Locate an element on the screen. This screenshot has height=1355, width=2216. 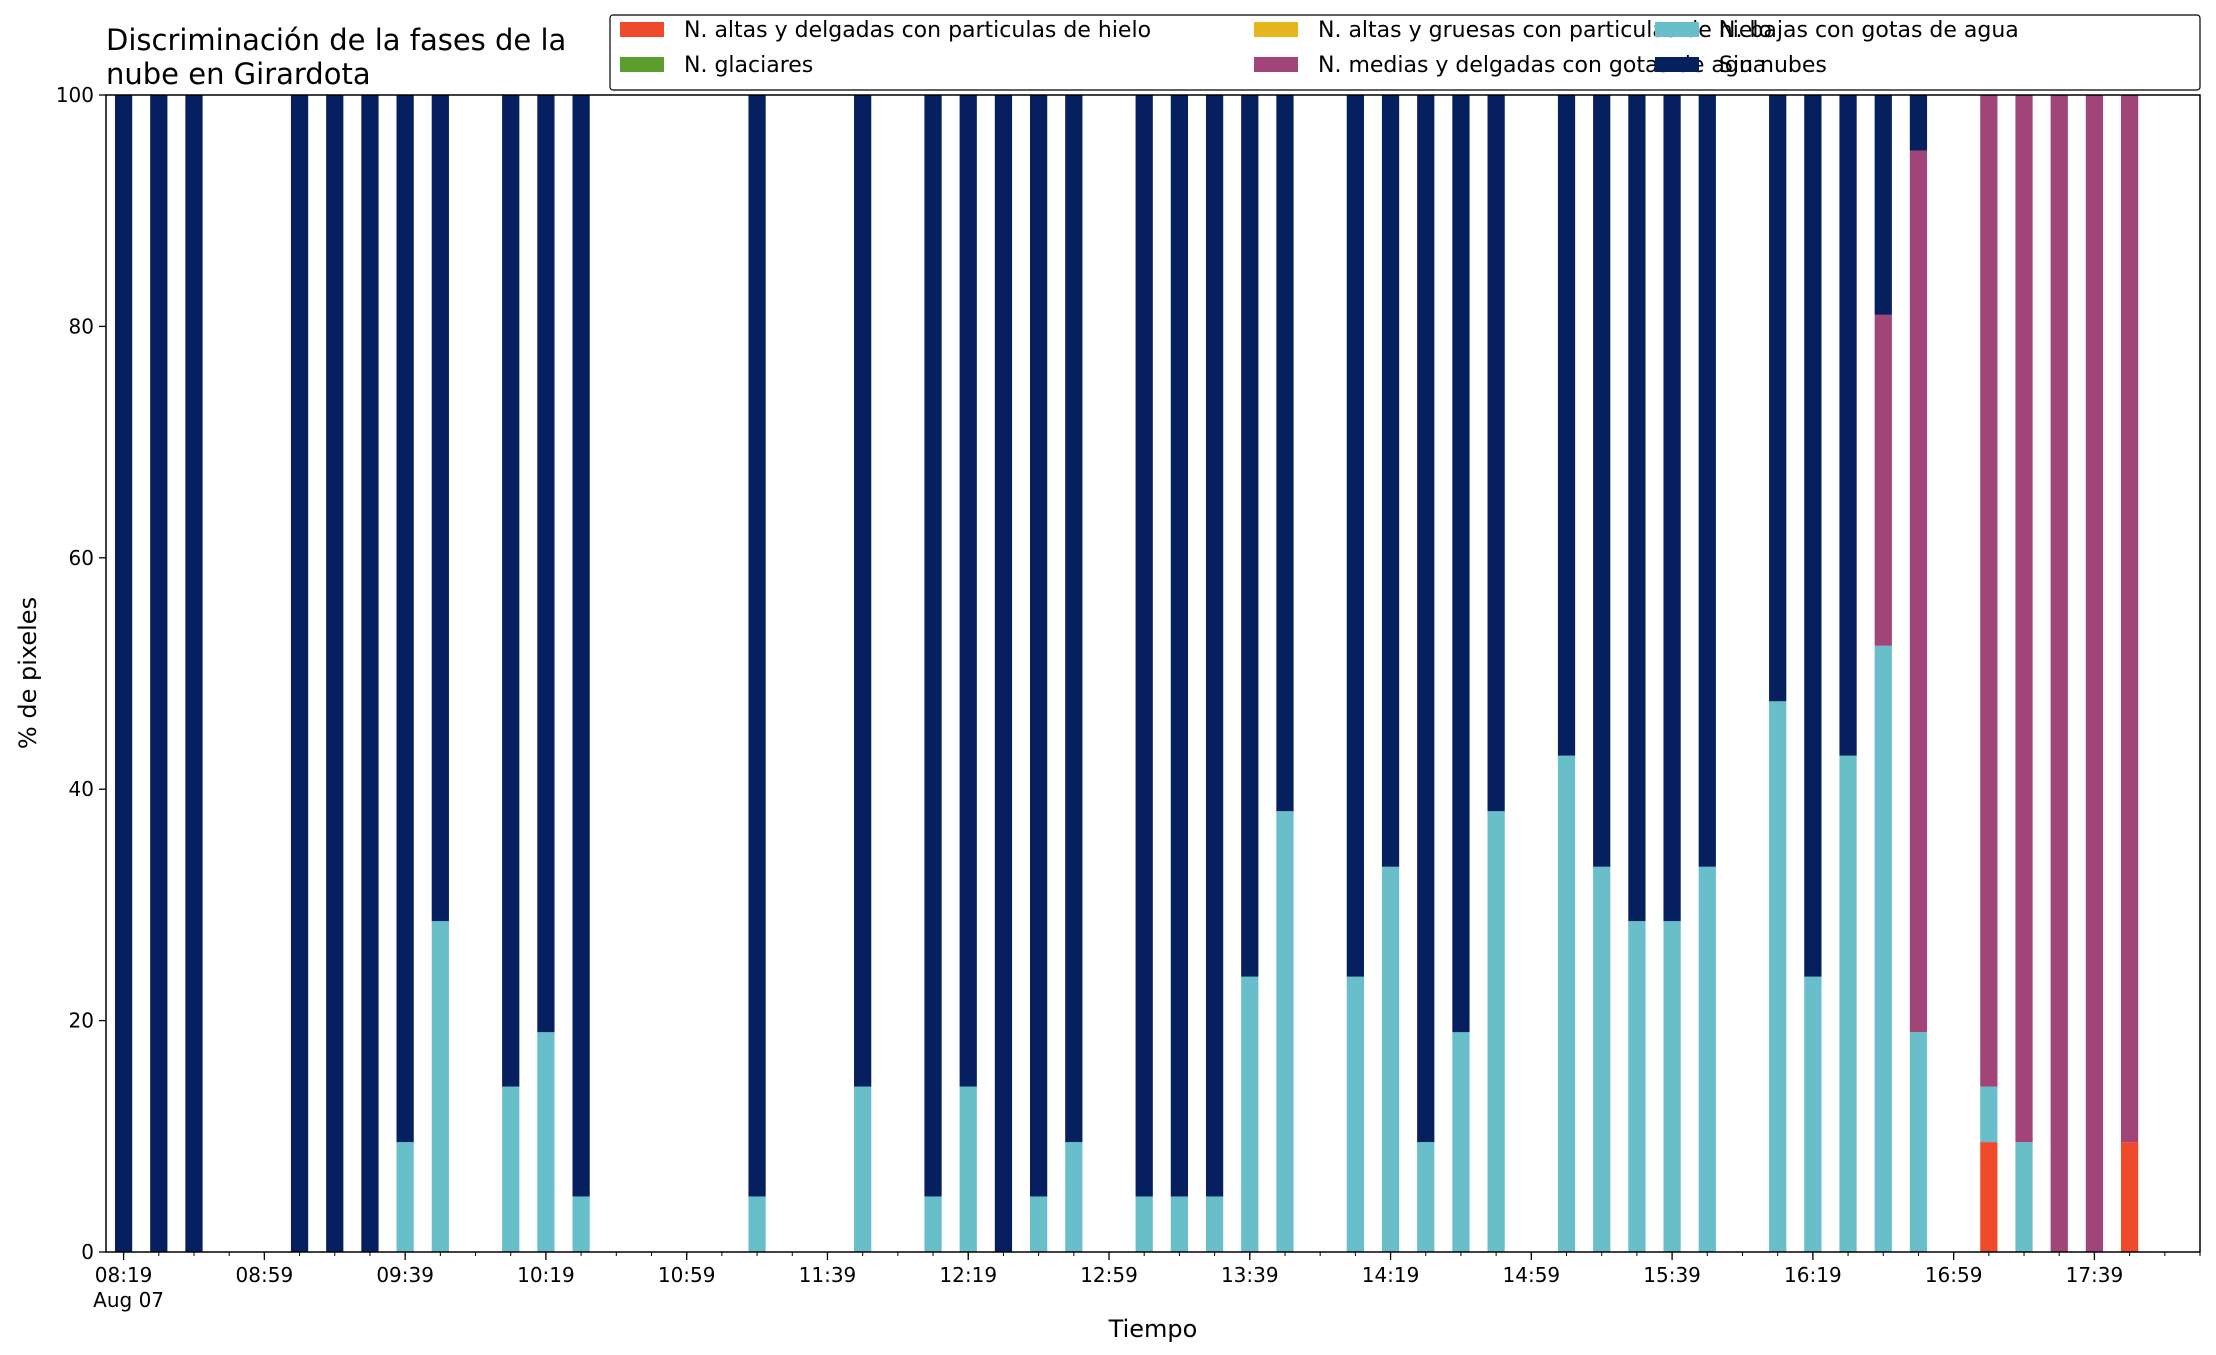
bar-segment-s2-t19 is located at coordinates (1179, 1224).